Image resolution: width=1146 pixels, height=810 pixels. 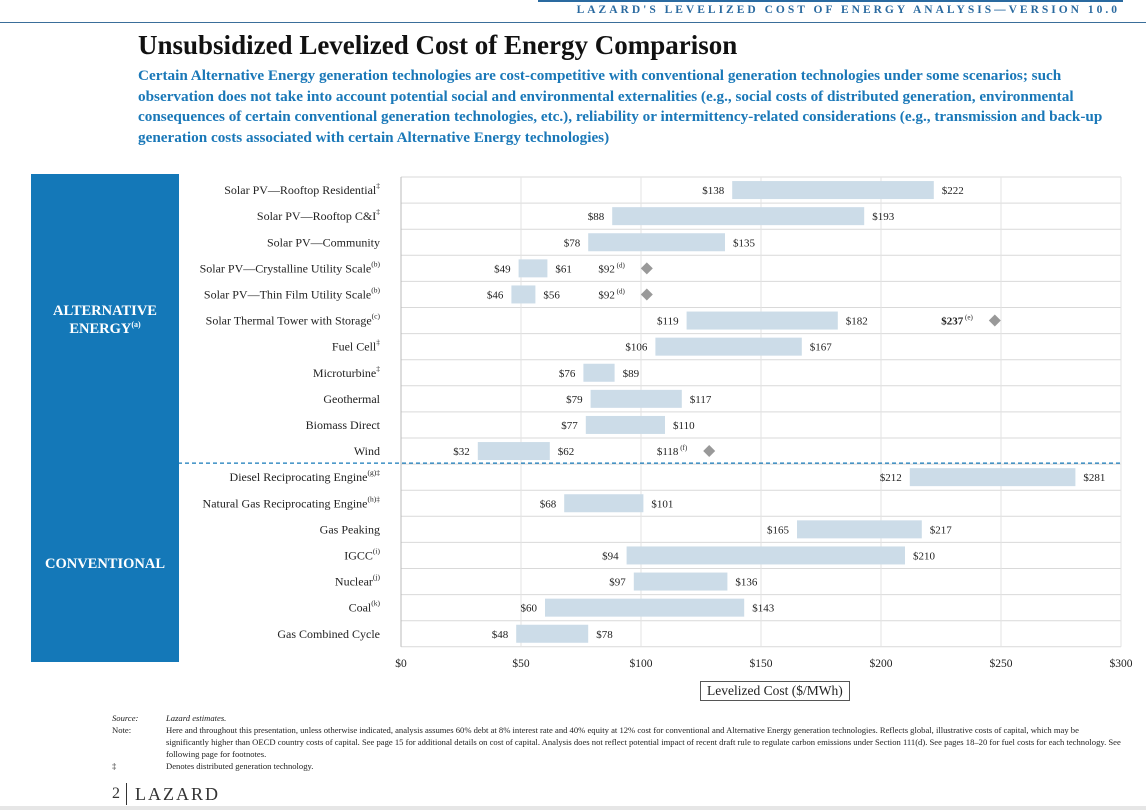 I want to click on bar-low-label: $60, so click(x=529, y=609).